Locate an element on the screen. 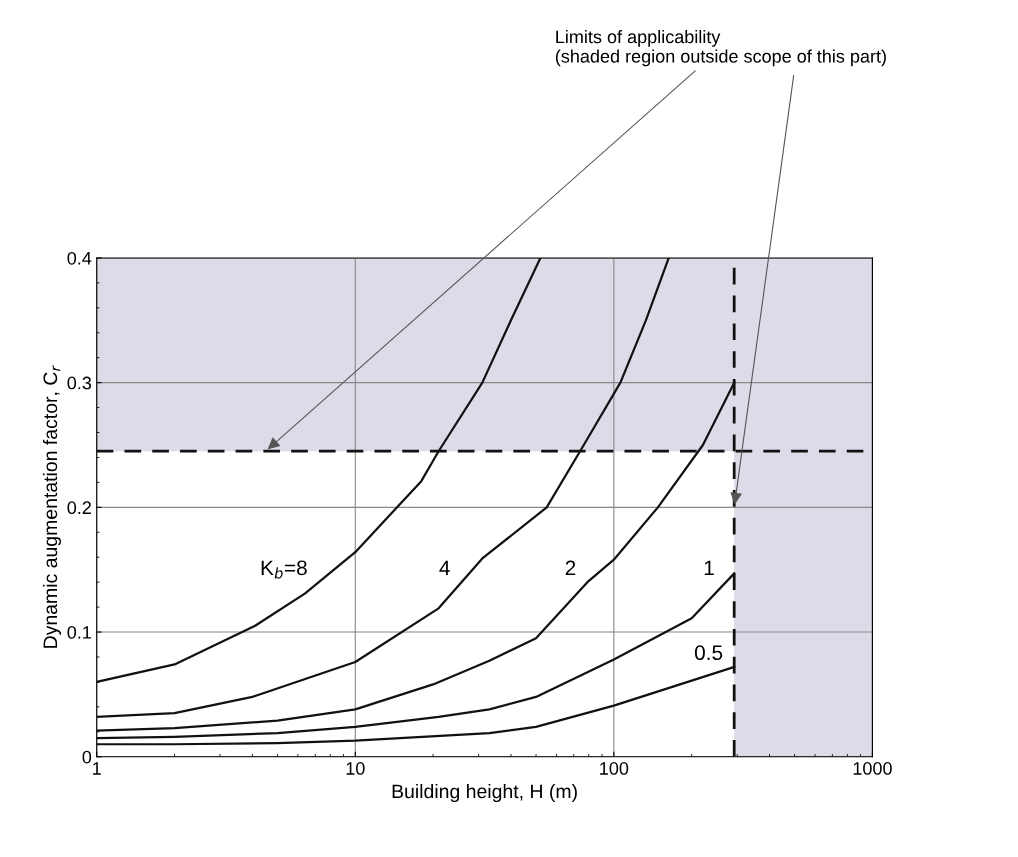 The image size is (1018, 857). annotation: Limits of applicability (shaded region outside scope of this part) is located at coordinates (720, 48).